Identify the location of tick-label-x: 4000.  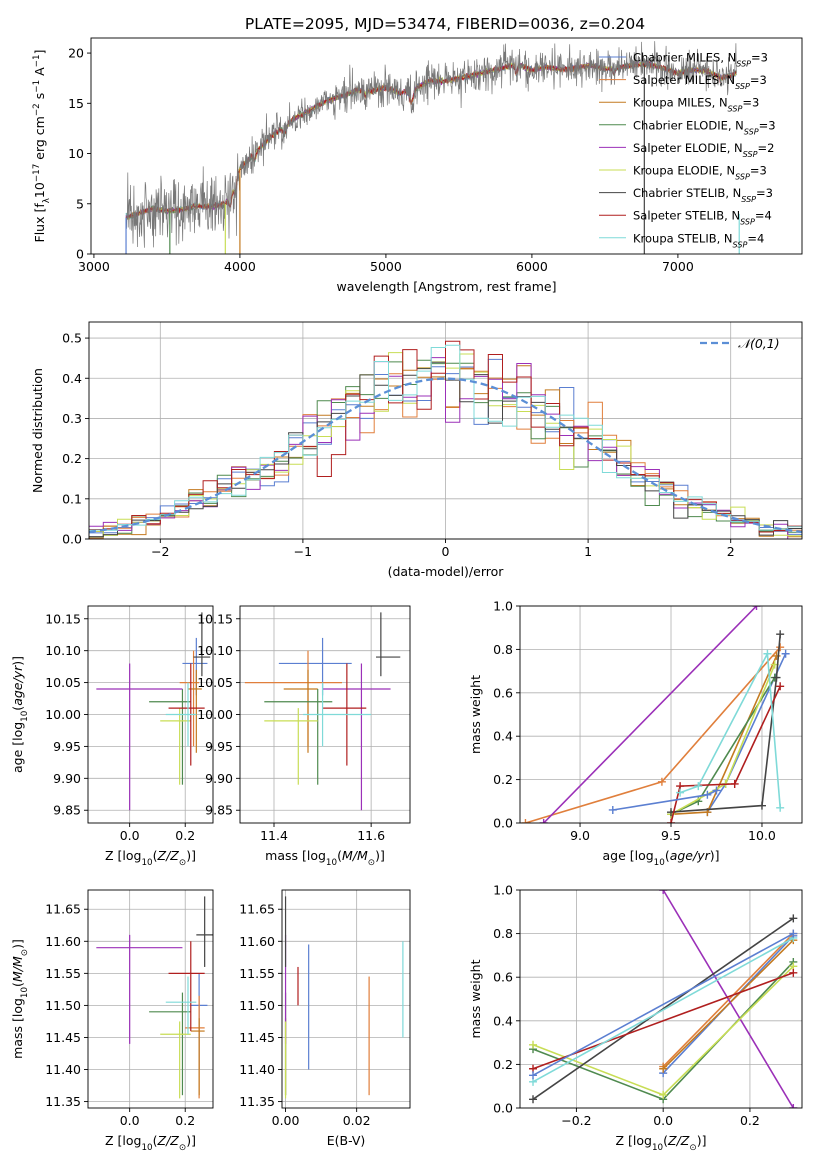
(240, 266).